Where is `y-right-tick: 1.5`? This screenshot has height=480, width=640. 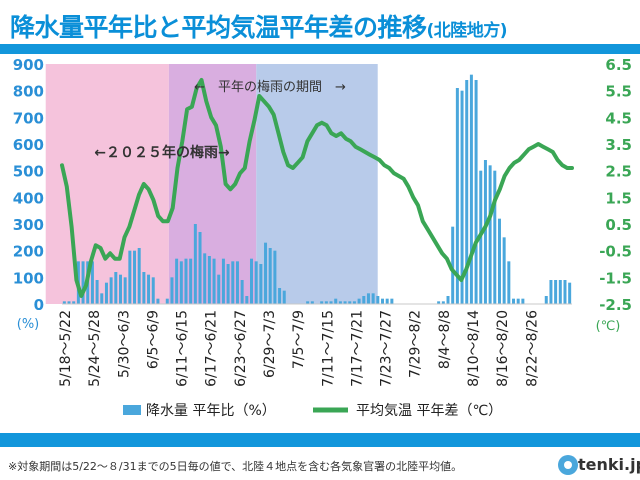 y-right-tick: 1.5 is located at coordinates (618, 198).